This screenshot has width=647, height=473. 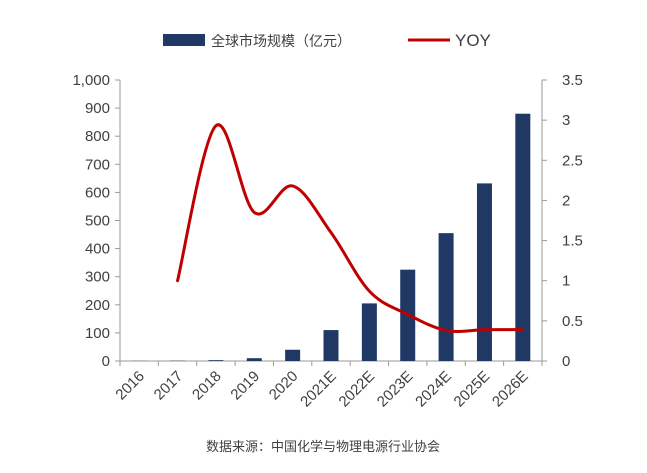 What do you see at coordinates (207, 386) in the screenshot?
I see `x-tick-label: 2018` at bounding box center [207, 386].